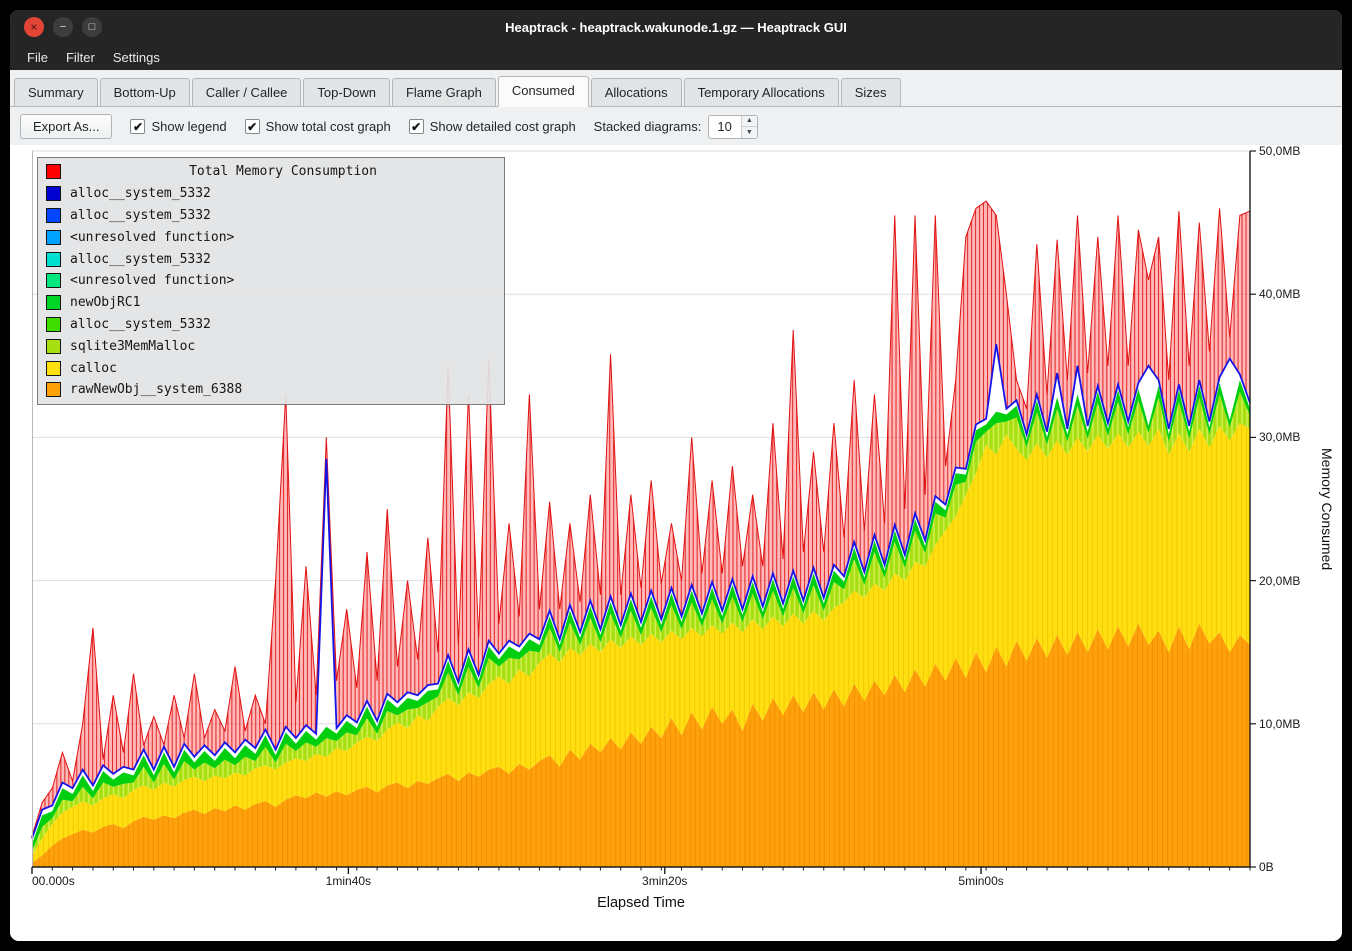 This screenshot has width=1352, height=951. I want to click on spin-up-icon: ▲, so click(749, 121).